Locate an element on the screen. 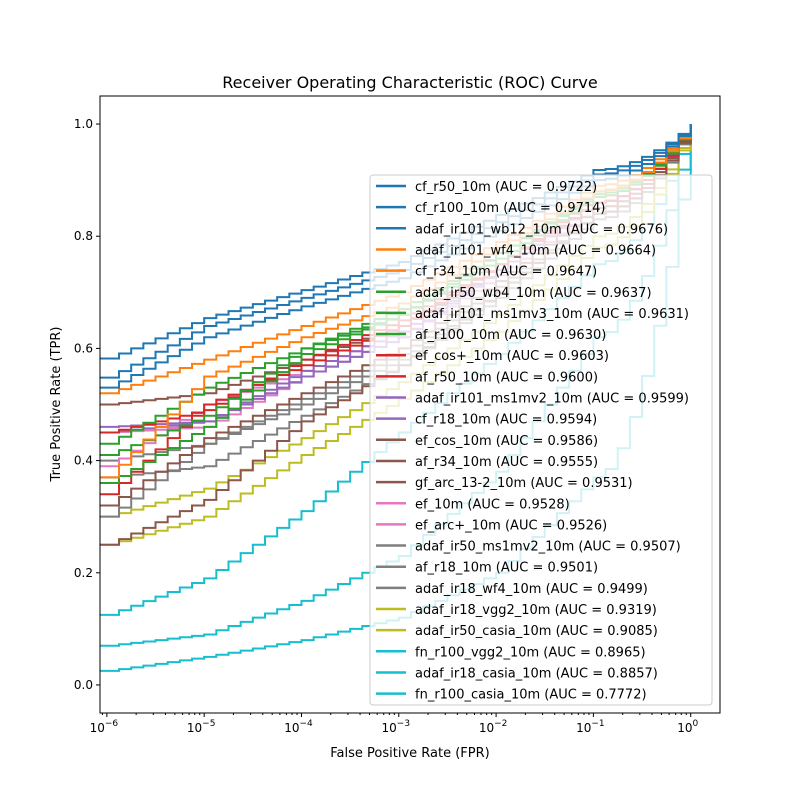  legend-entry: adaf_ir18_wf4_10m (AUC = 0.9499) is located at coordinates (531, 589).